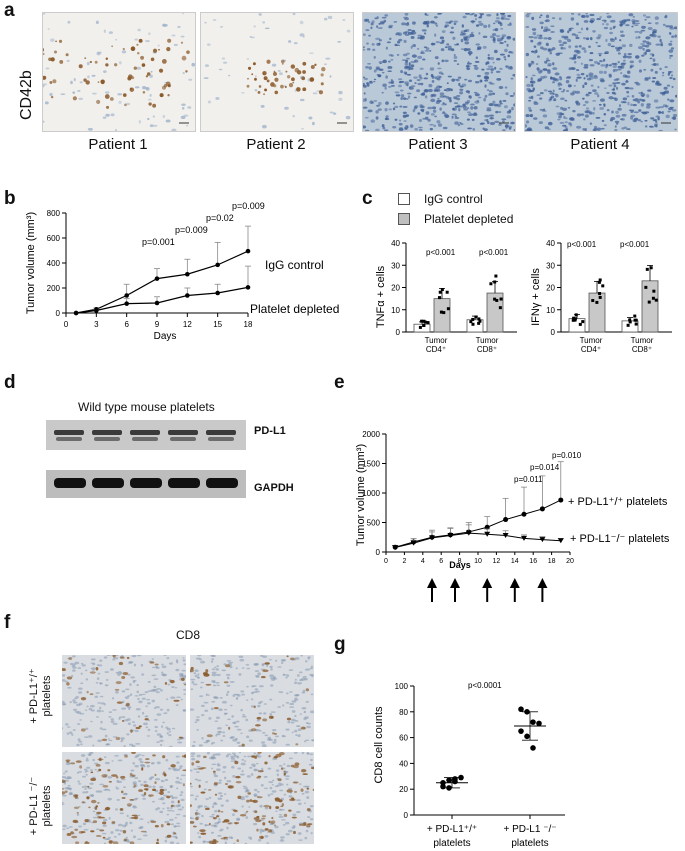 The width and height of the screenshot is (685, 851). What do you see at coordinates (514, 583) in the screenshot?
I see `treatment-arrow-icon` at bounding box center [514, 583].